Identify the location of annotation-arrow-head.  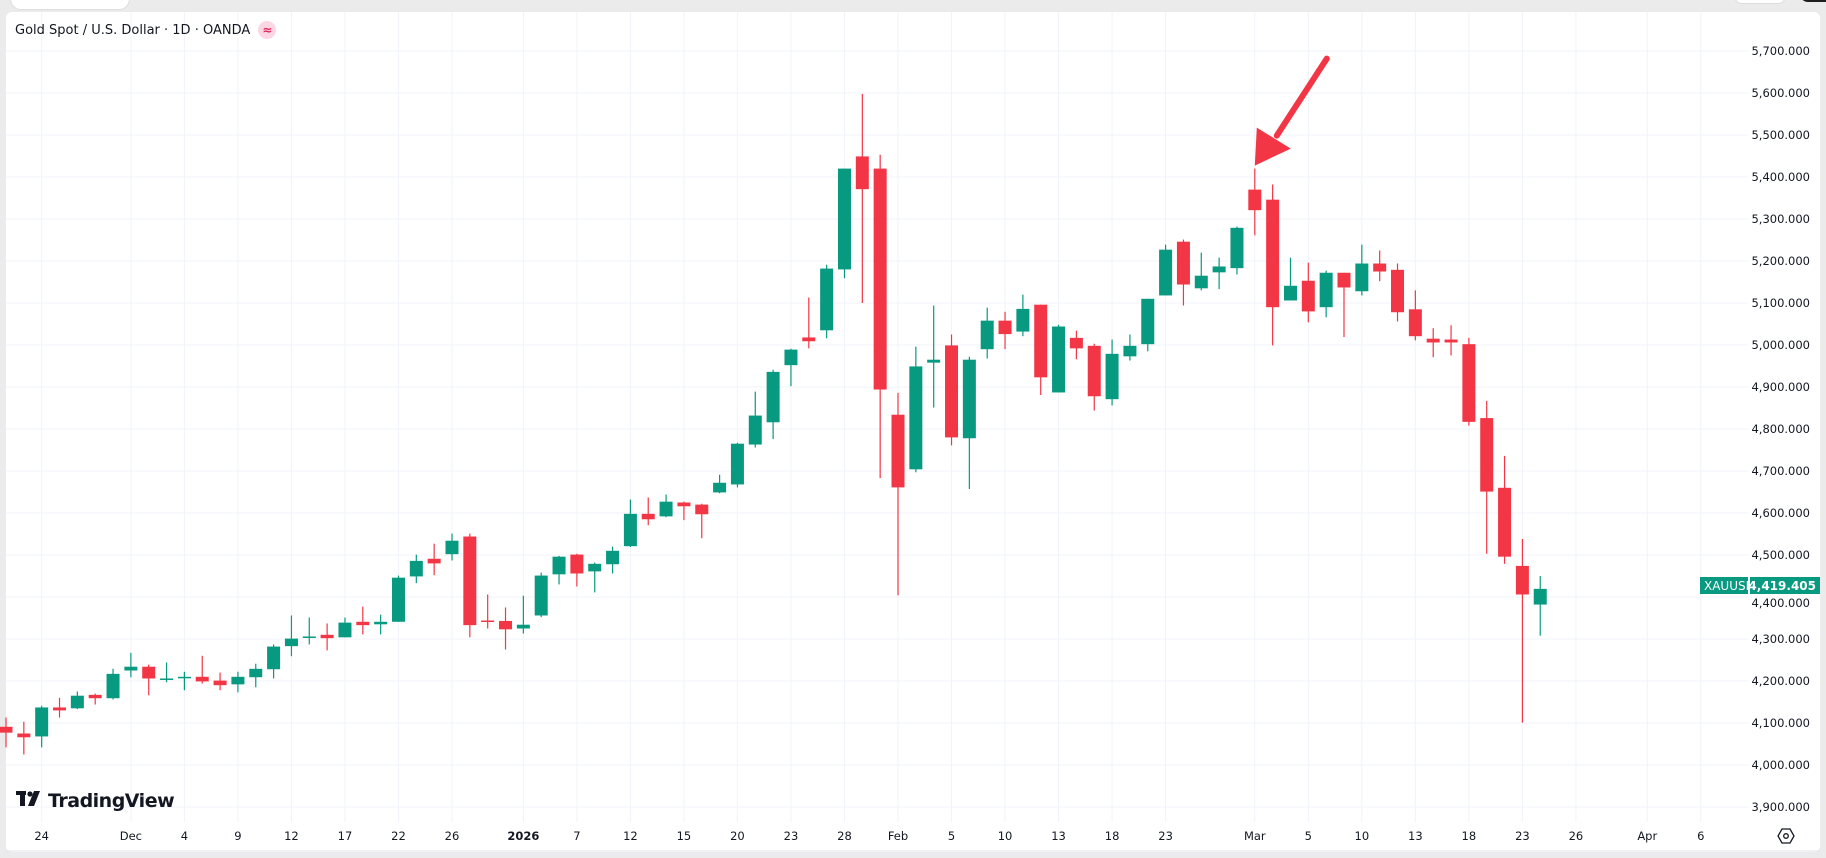
(1272, 146).